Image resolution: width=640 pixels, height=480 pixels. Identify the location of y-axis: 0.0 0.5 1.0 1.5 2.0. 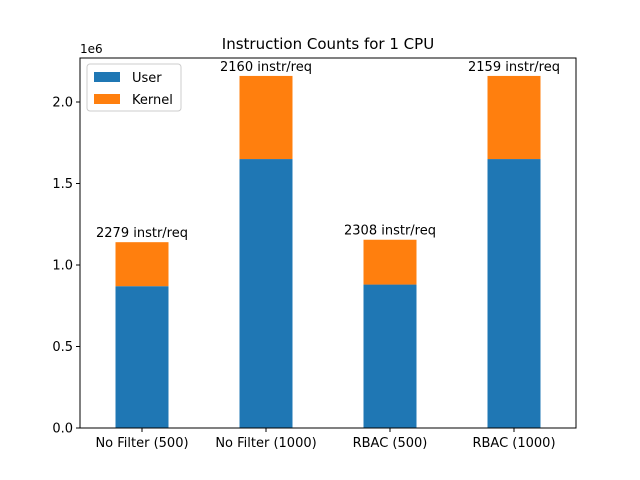
(66, 266).